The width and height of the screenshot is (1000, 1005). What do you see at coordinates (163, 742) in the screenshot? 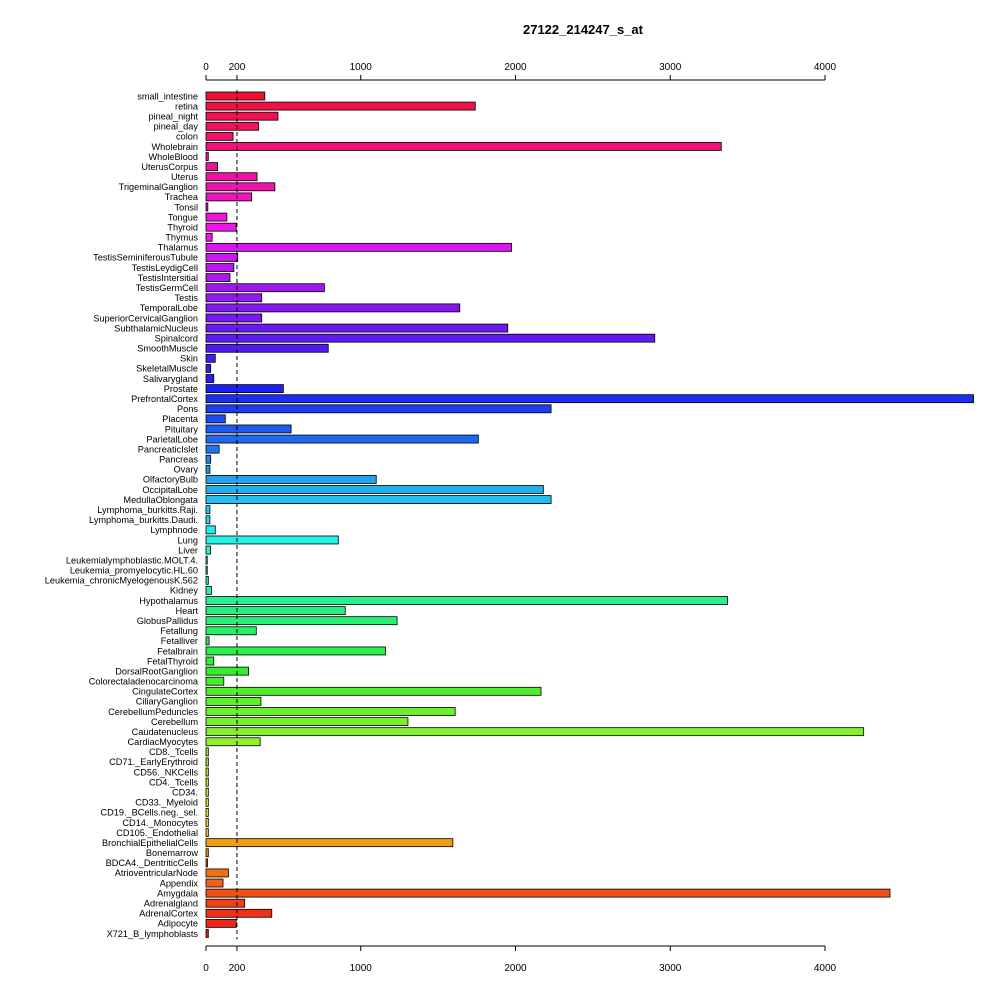
I see `category-label: CardiacMyocytes` at bounding box center [163, 742].